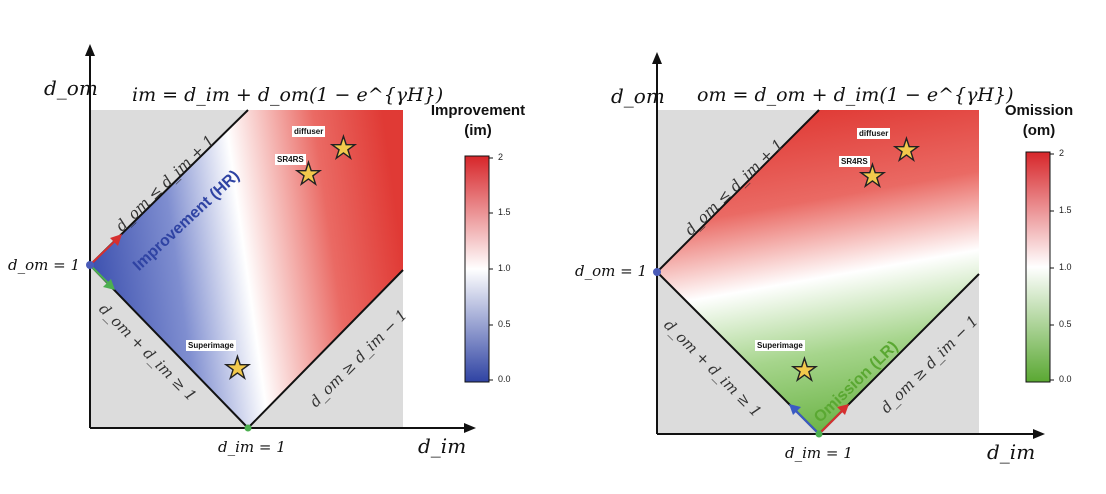 This screenshot has height=494, width=1106. What do you see at coordinates (478, 121) in the screenshot?
I see `colorbar-title: Improvement (im)` at bounding box center [478, 121].